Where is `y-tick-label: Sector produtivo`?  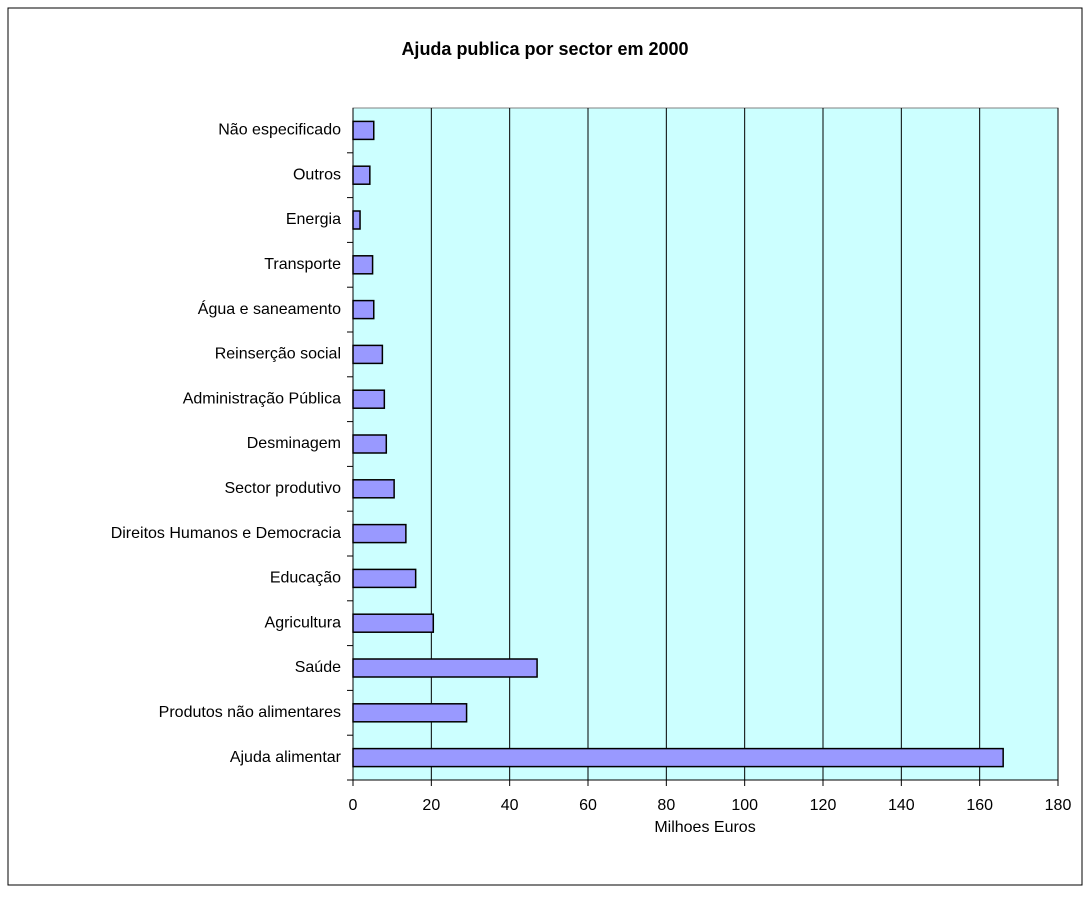 y-tick-label: Sector produtivo is located at coordinates (282, 488).